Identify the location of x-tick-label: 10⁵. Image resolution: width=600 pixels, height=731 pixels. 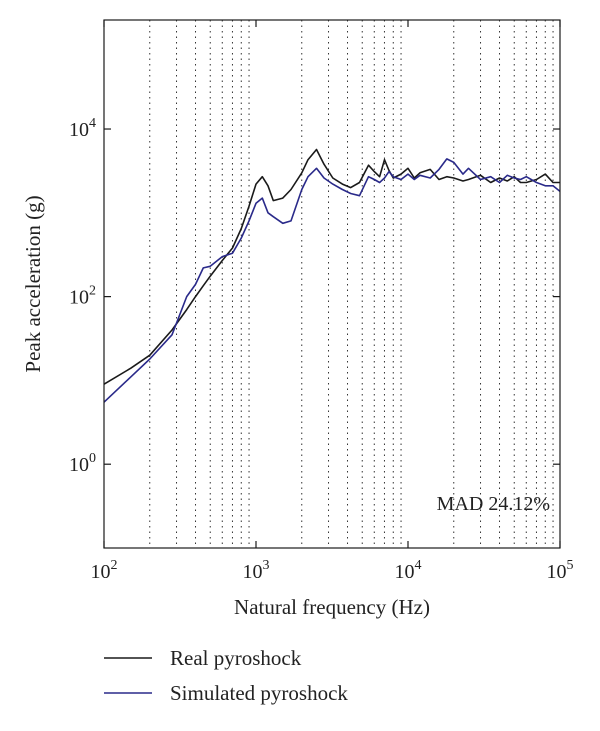
(560, 570).